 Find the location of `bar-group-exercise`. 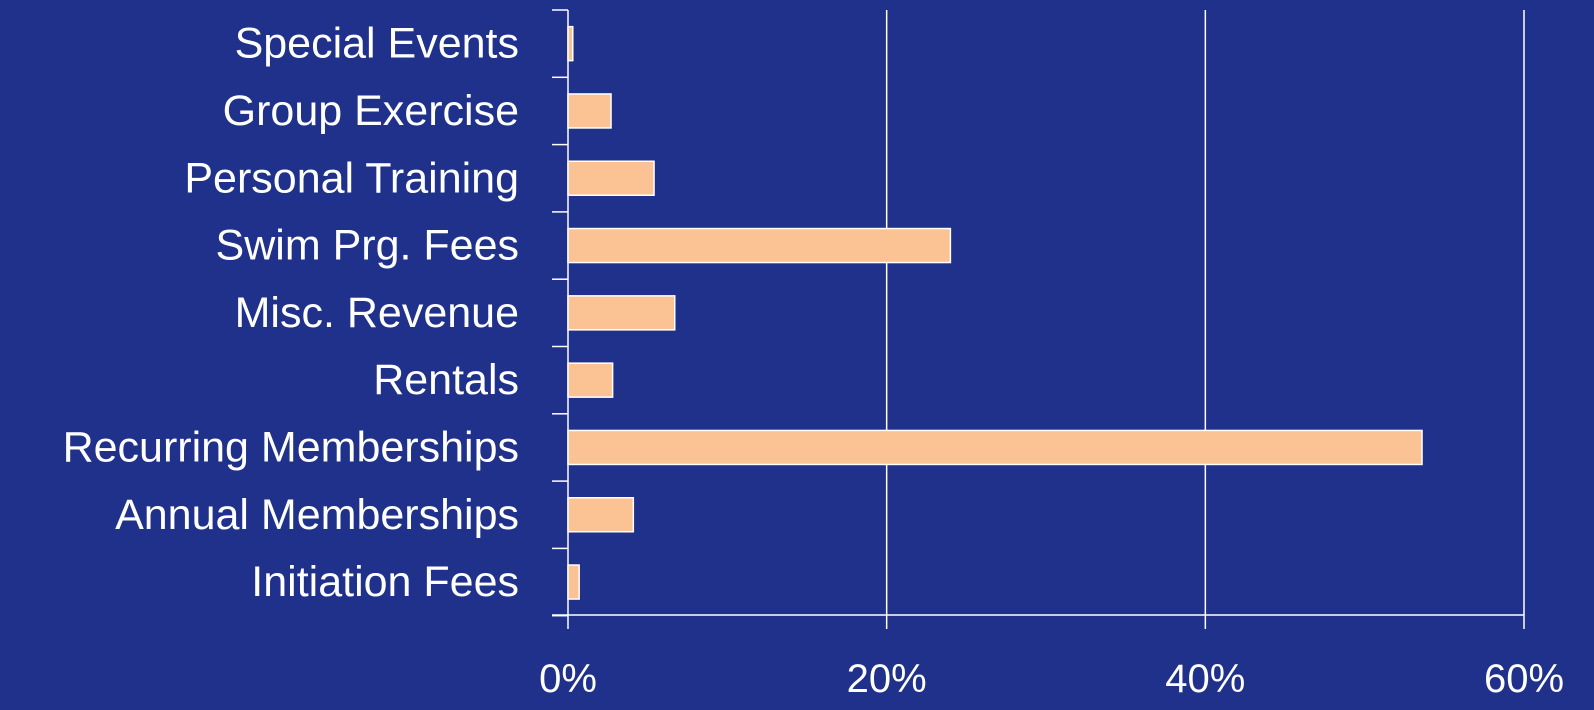

bar-group-exercise is located at coordinates (589, 111).